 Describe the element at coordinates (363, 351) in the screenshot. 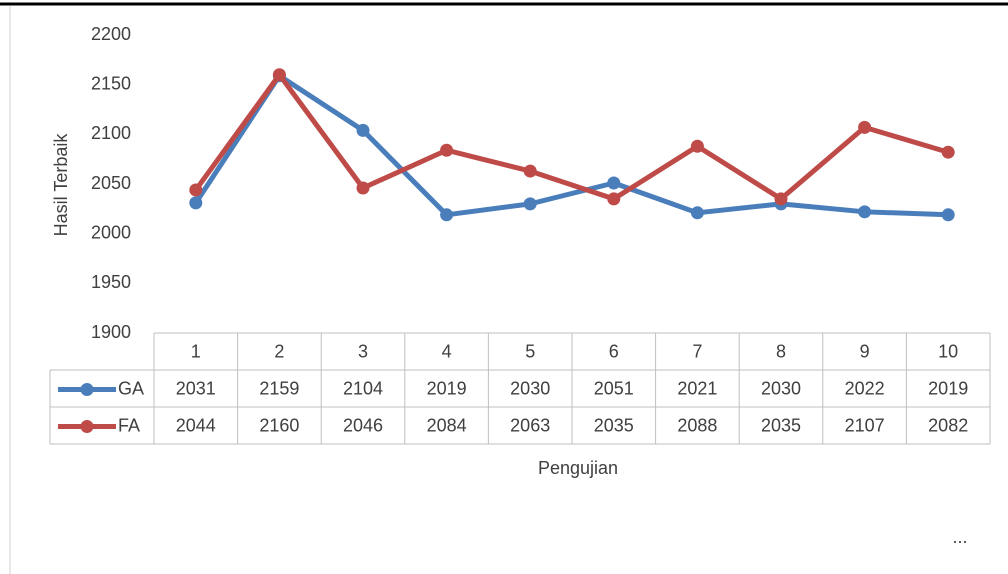

I see `x-tick-label: 3` at that location.